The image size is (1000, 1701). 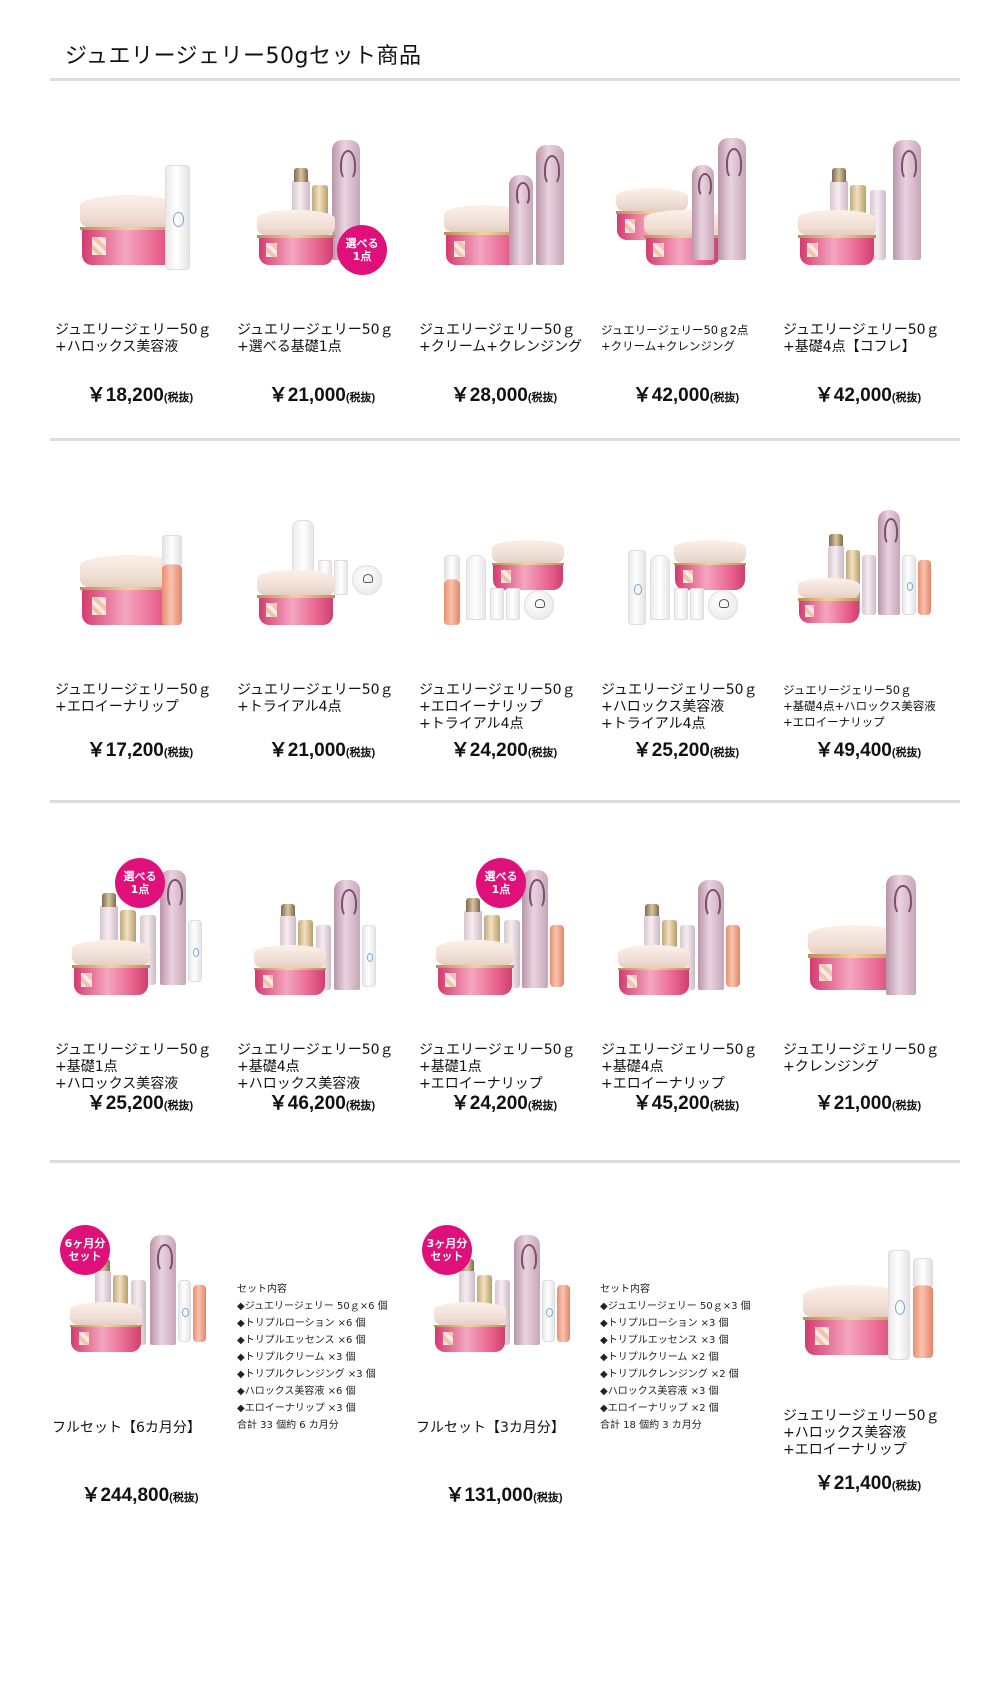 What do you see at coordinates (497, 1067) in the screenshot?
I see `product-name: ジュエリージェリー50ｇ +基礎1点 +エロイーナリップ` at bounding box center [497, 1067].